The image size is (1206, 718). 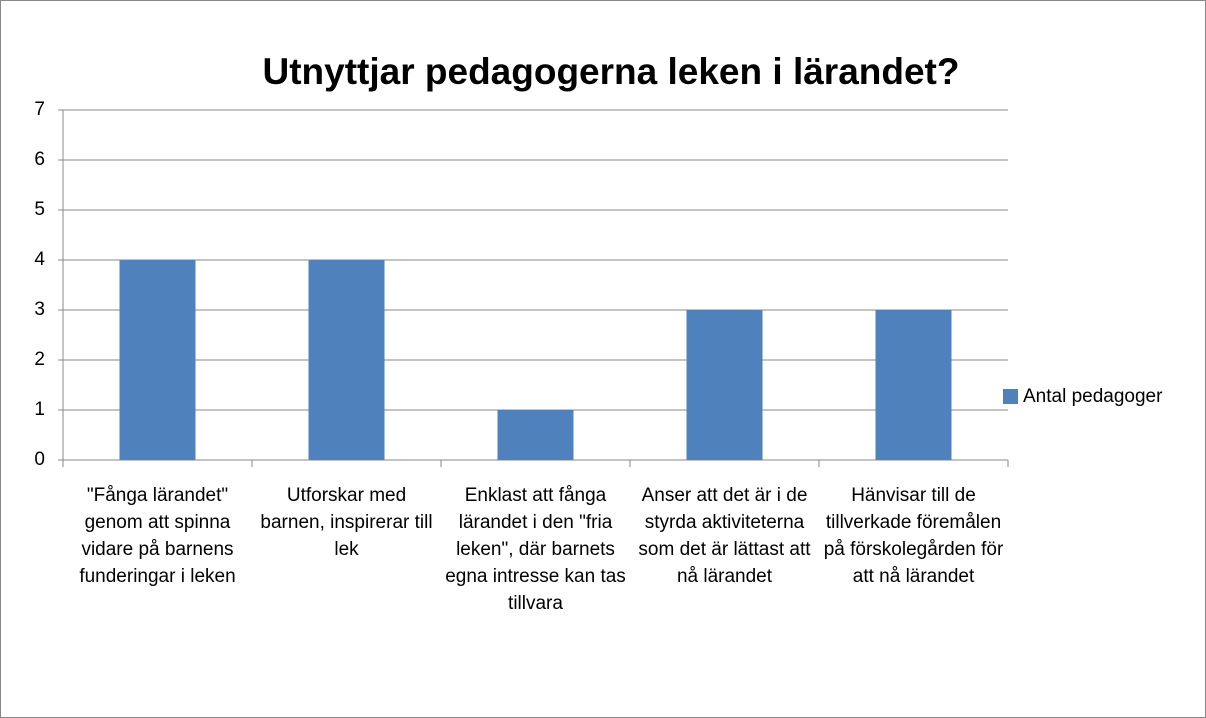 I want to click on chart-title: Utnyttjar pedagogerna leken i lärandet?, so click(x=611, y=71).